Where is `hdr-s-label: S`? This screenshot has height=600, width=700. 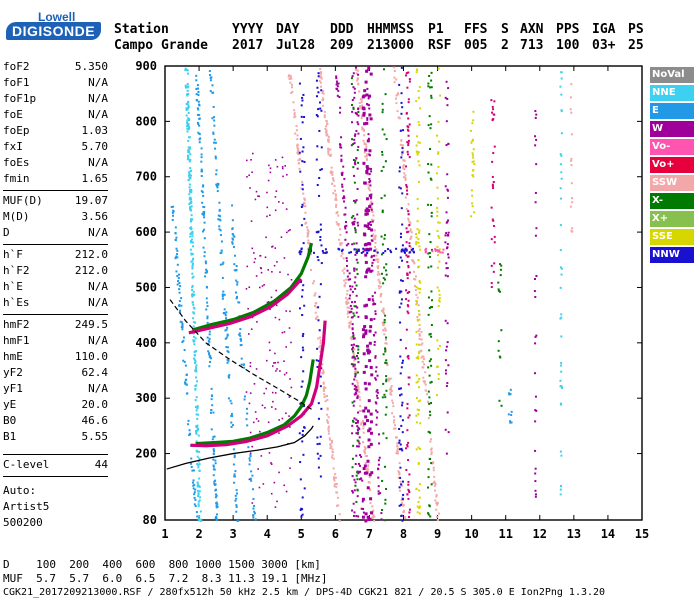 hdr-s-label: S is located at coordinates (505, 29).